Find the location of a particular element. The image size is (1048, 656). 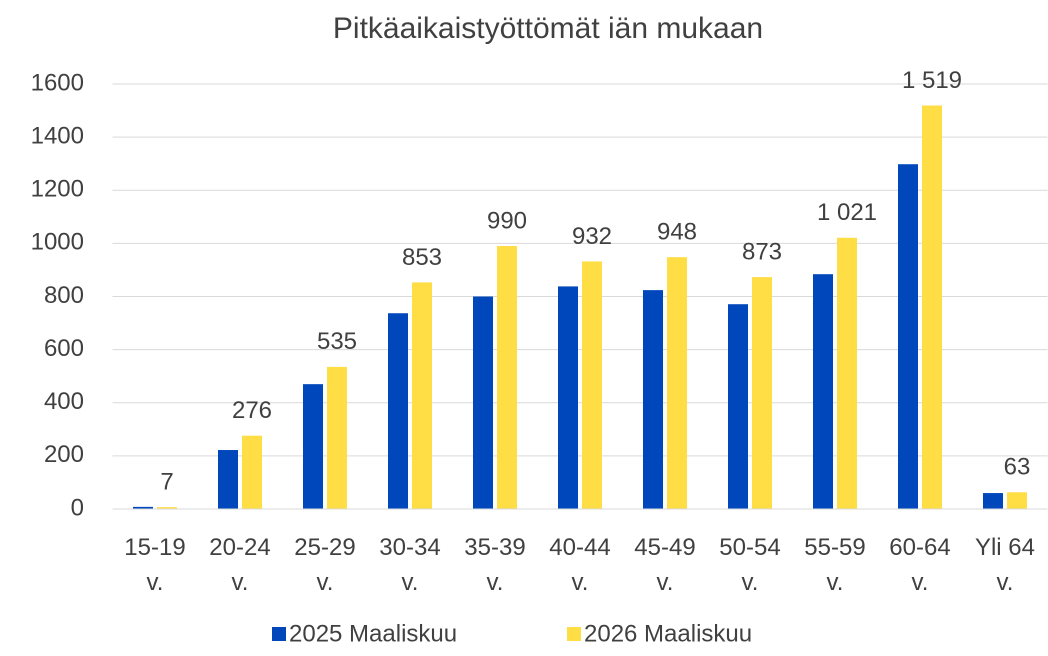

data-label: 535 is located at coordinates (337, 341).